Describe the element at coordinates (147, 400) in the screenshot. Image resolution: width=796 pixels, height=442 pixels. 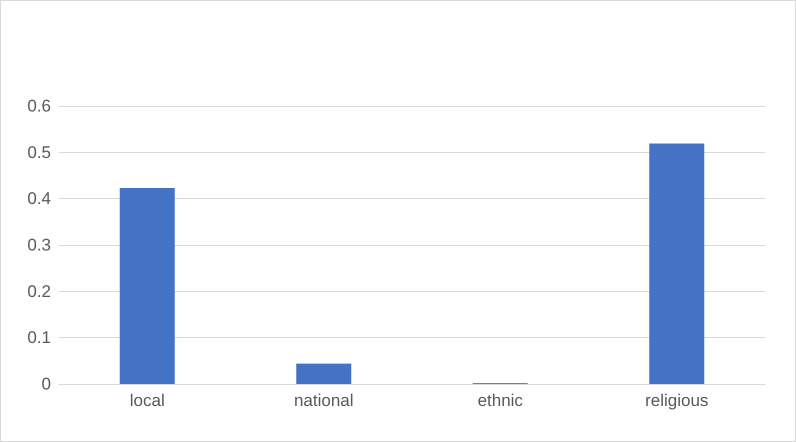
I see `x-tick-label: local` at that location.